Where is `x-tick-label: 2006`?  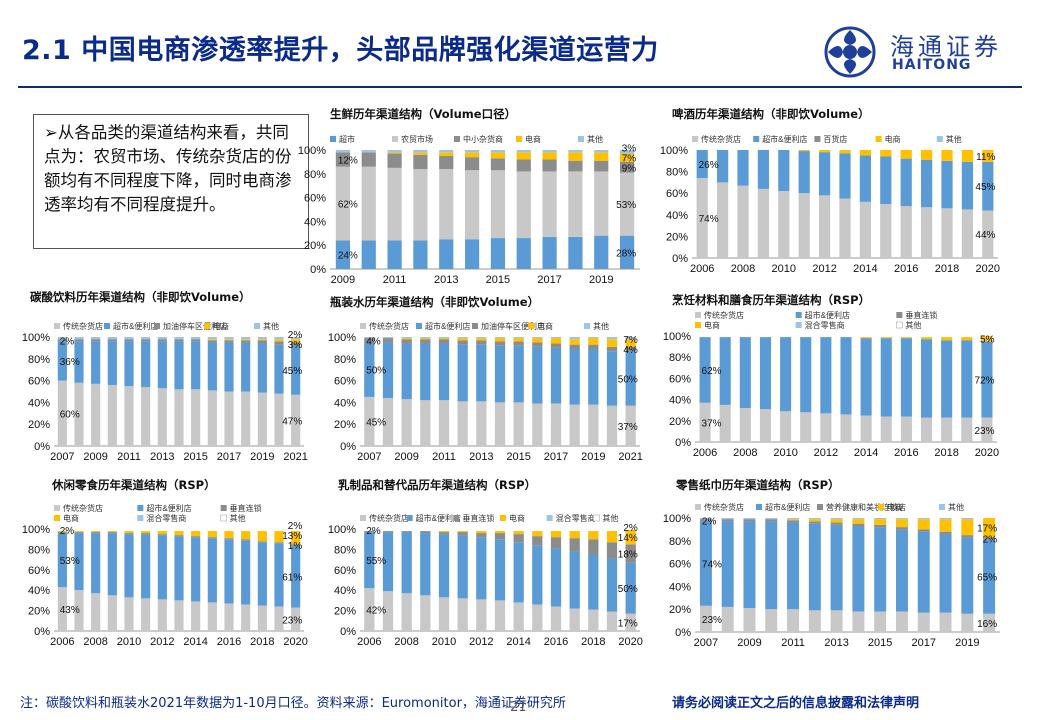
x-tick-label: 2006 is located at coordinates (369, 642).